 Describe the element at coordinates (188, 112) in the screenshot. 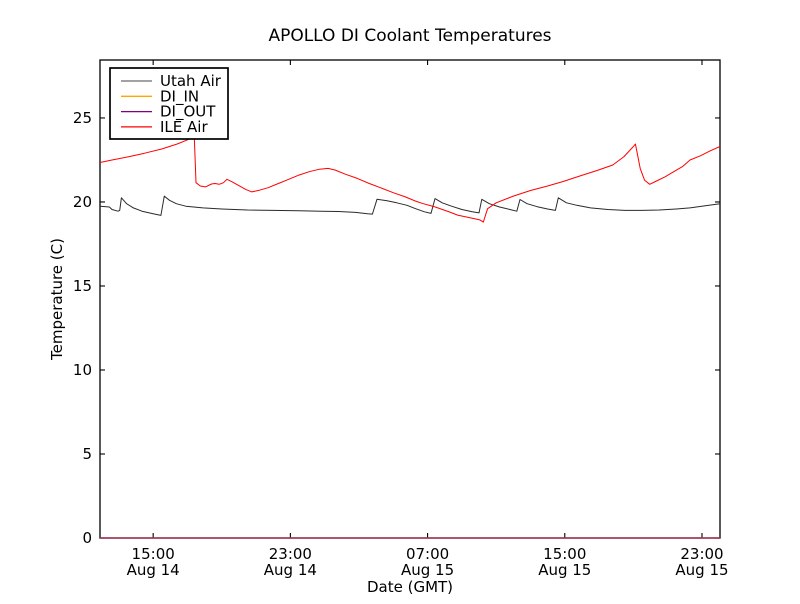

I see `legend-label-di-out: DI_OUT` at that location.